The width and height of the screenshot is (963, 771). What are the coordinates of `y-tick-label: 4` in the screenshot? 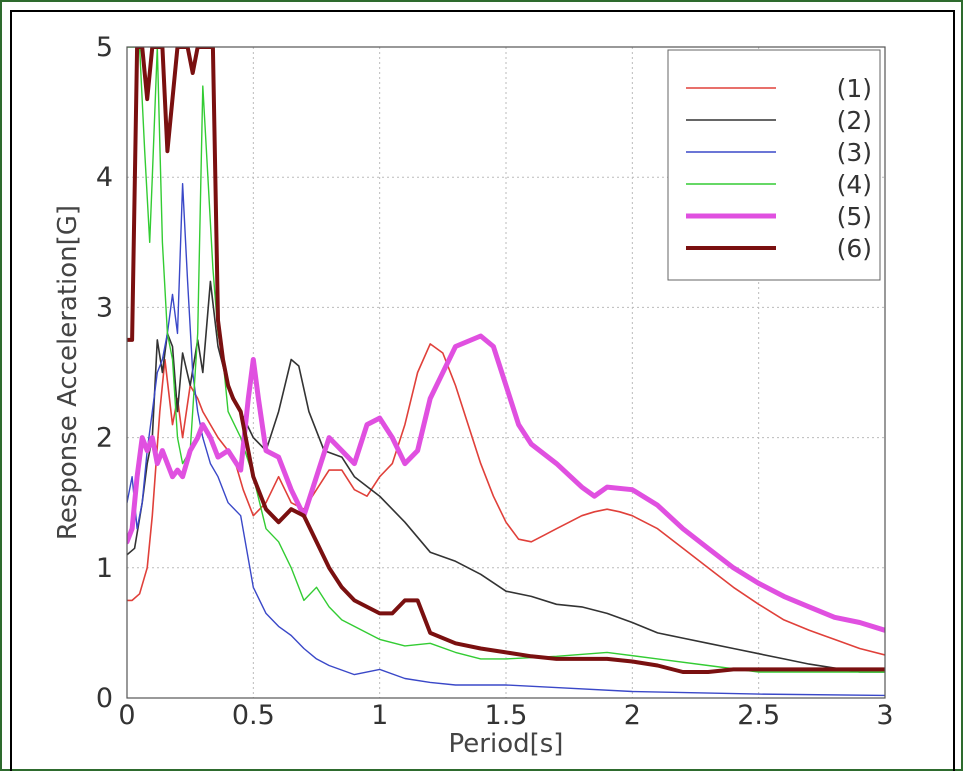 It's located at (104, 177).